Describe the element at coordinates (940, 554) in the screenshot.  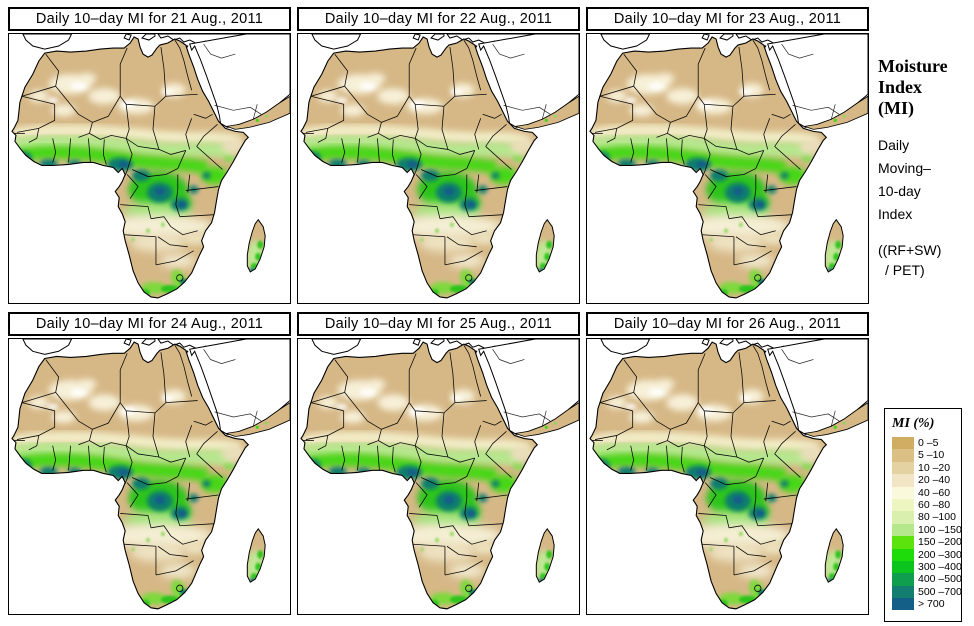
I see `legend-label: 200 –300` at that location.